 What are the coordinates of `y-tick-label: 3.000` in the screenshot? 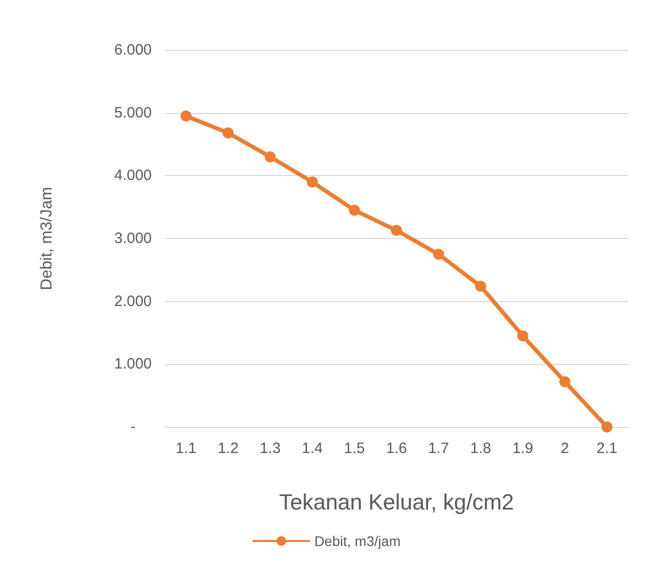 It's located at (133, 238).